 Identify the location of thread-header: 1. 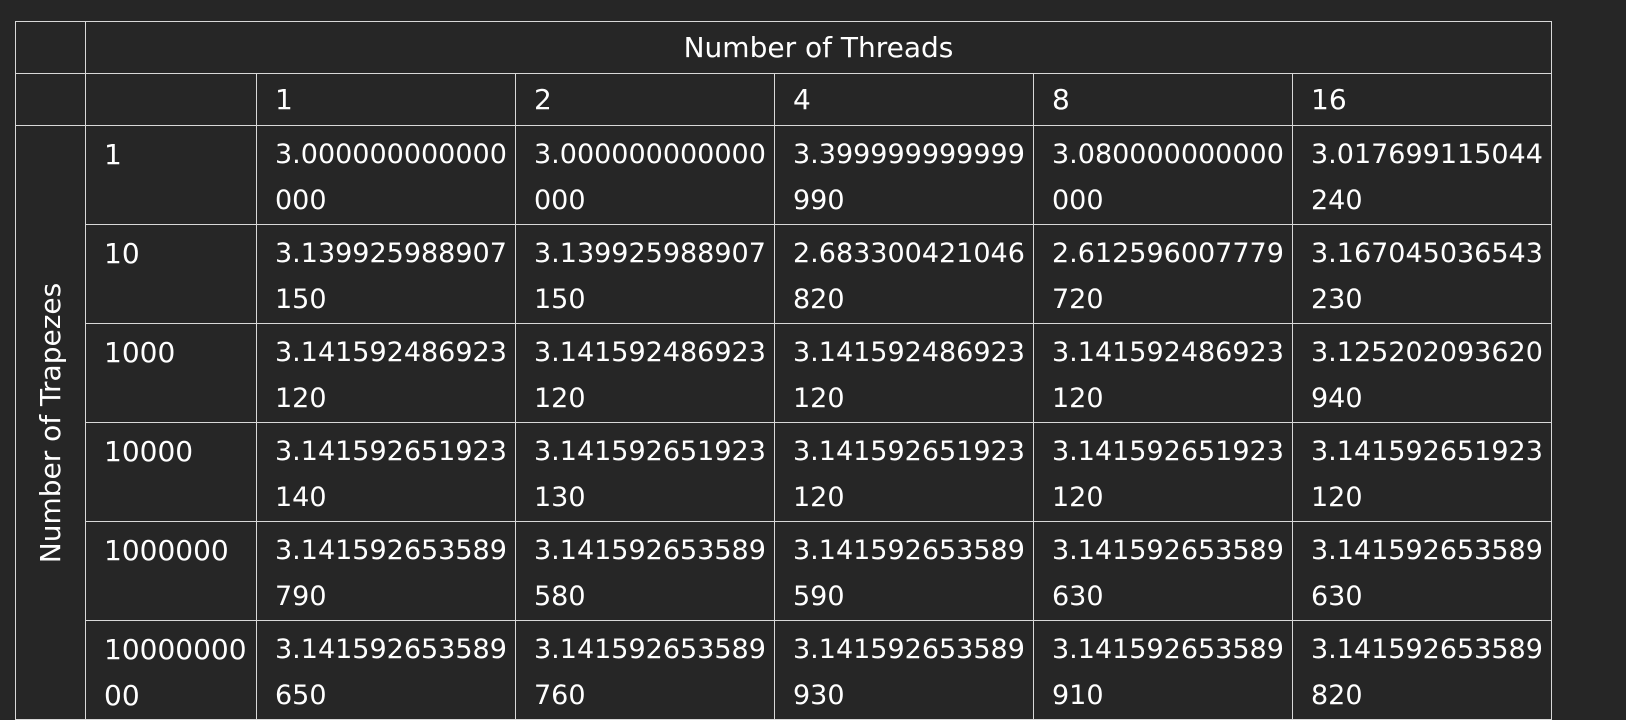
(386, 99).